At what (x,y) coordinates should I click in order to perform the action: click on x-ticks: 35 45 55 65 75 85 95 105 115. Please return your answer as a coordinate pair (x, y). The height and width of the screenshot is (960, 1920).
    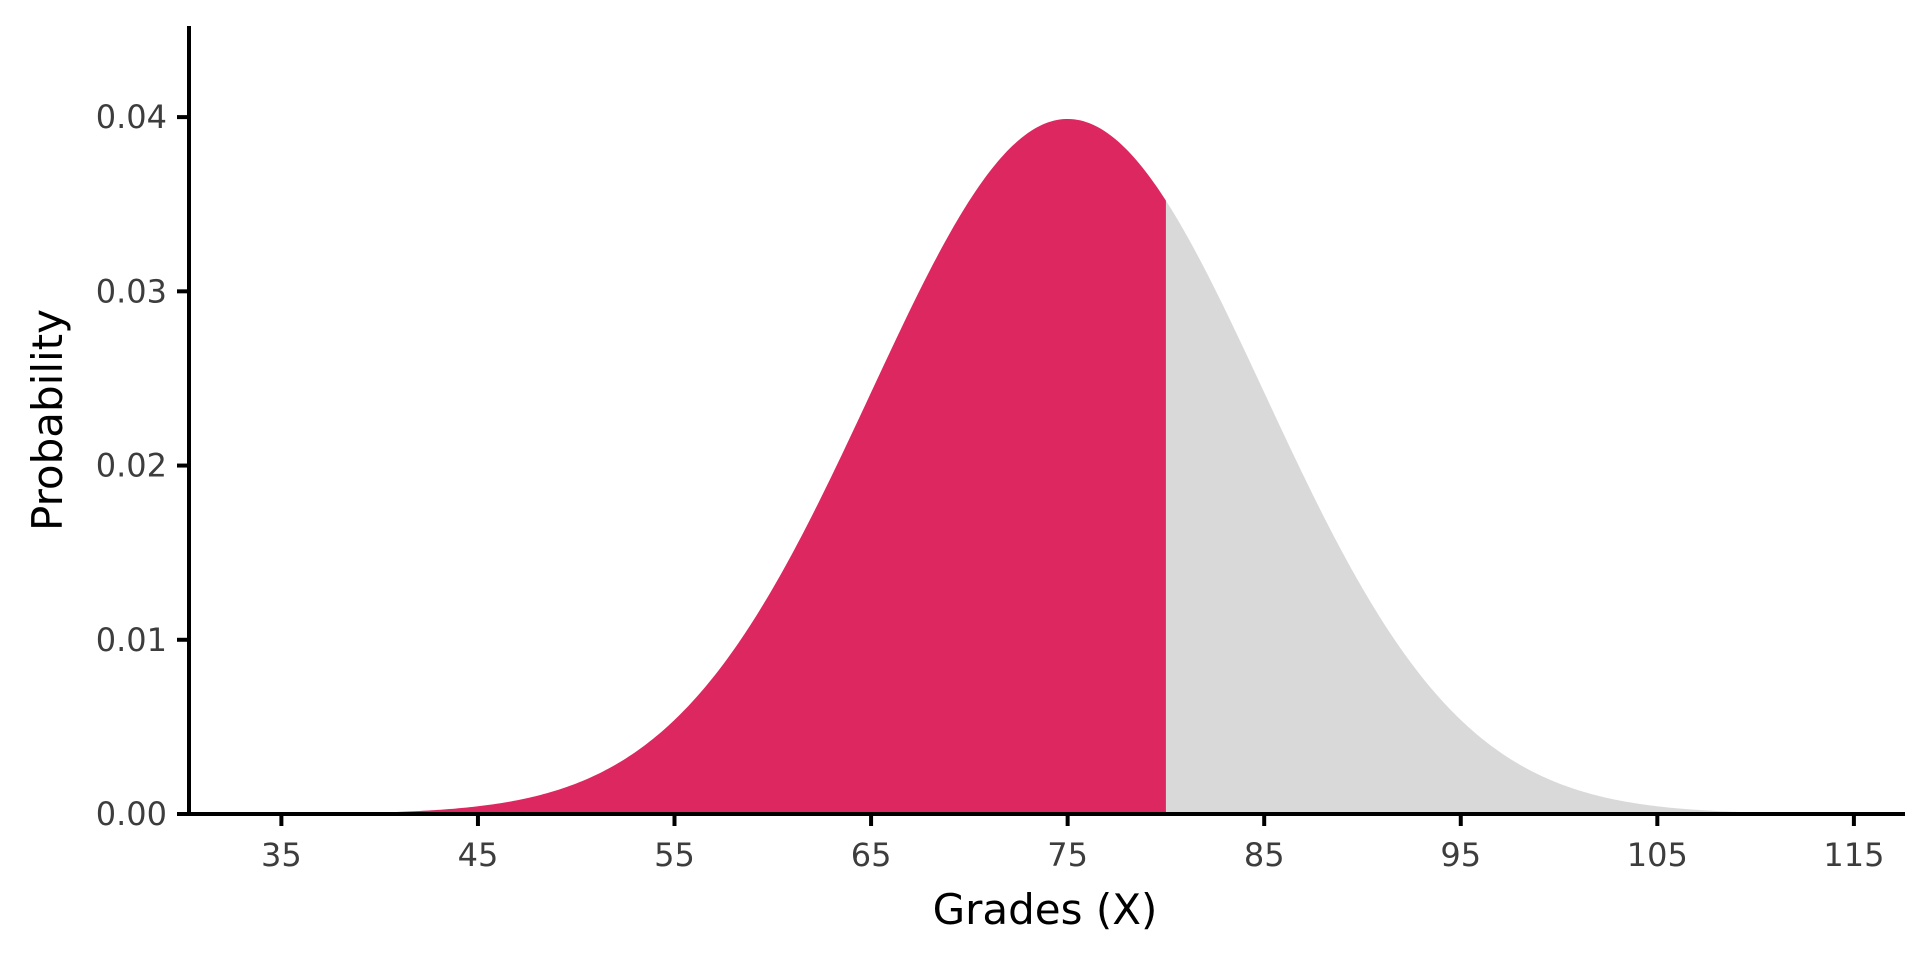
    Looking at the image, I should click on (1072, 844).